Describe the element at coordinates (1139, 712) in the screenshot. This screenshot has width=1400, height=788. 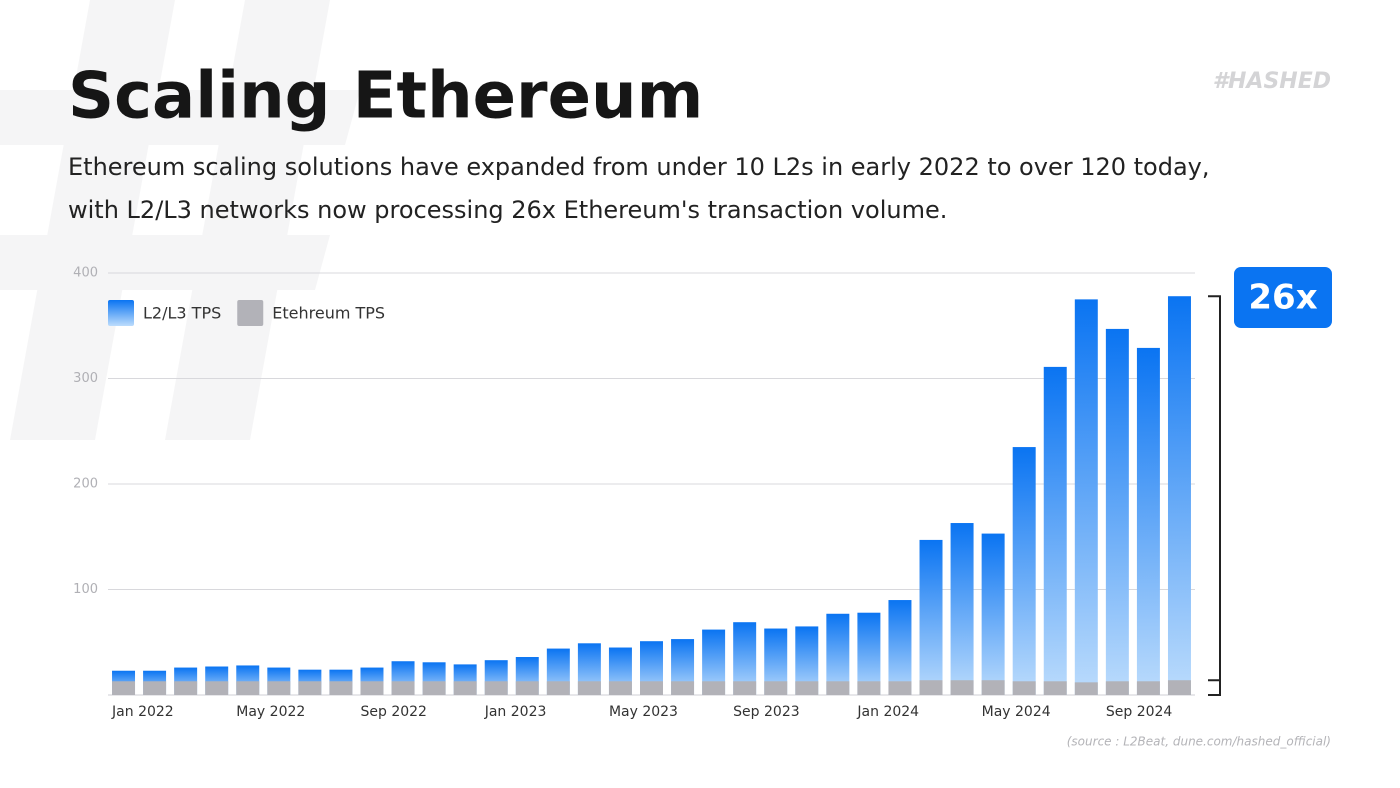
I see `x-tick-label: Sep 2024` at that location.